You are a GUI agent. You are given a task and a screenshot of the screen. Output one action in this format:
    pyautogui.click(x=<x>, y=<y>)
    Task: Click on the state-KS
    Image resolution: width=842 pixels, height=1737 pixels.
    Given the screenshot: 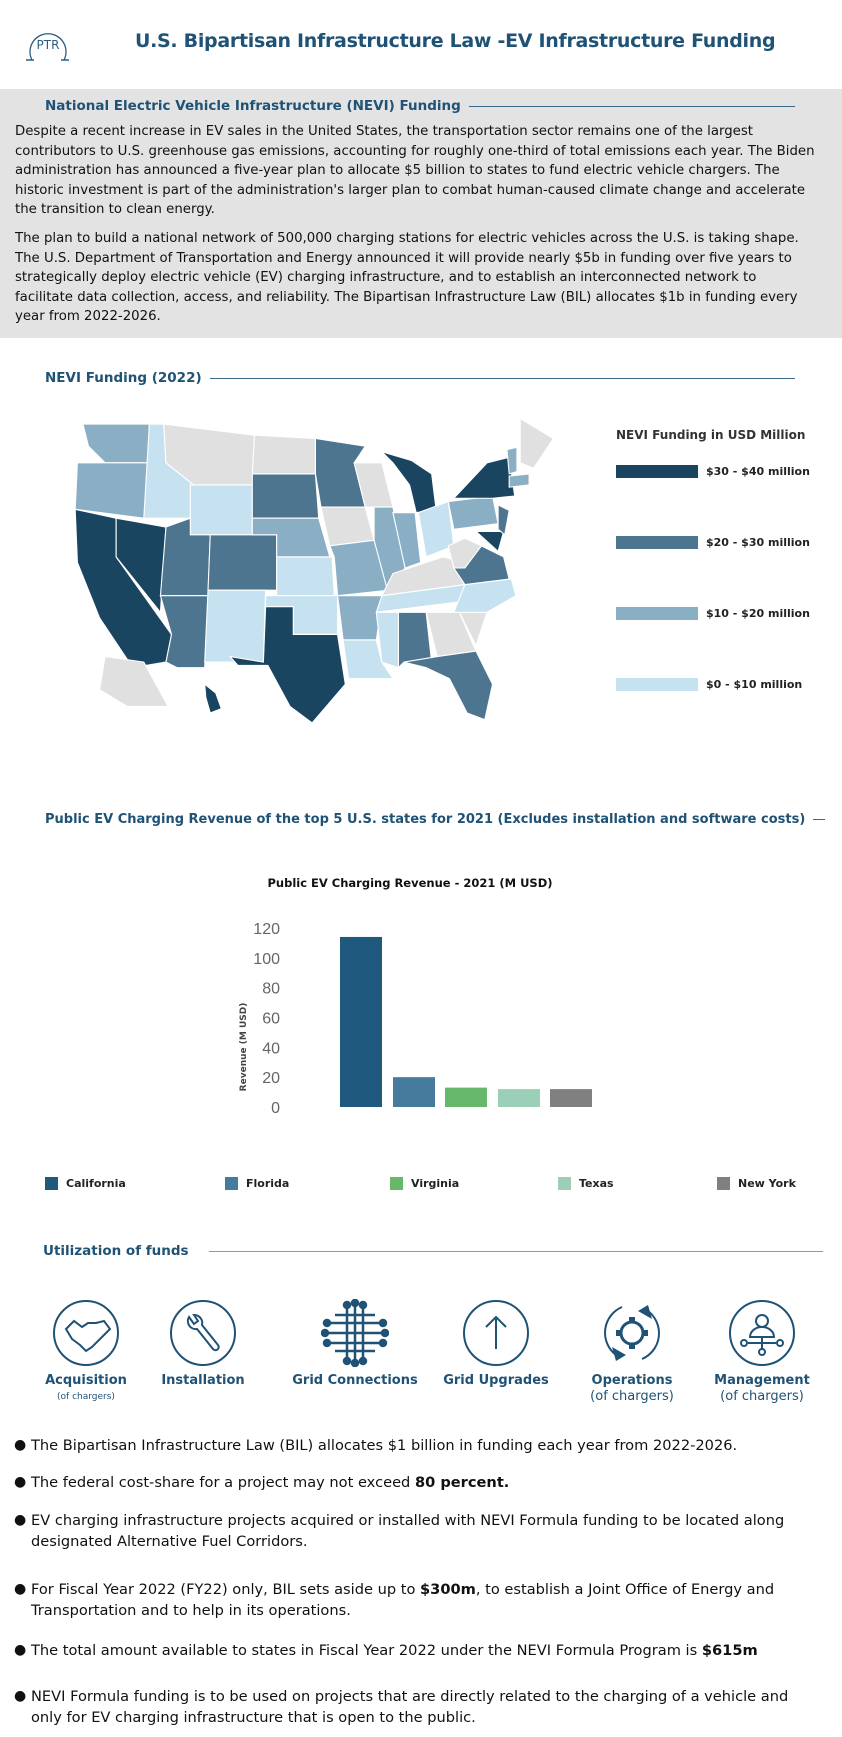 What is the action you would take?
    pyautogui.click(x=305, y=576)
    